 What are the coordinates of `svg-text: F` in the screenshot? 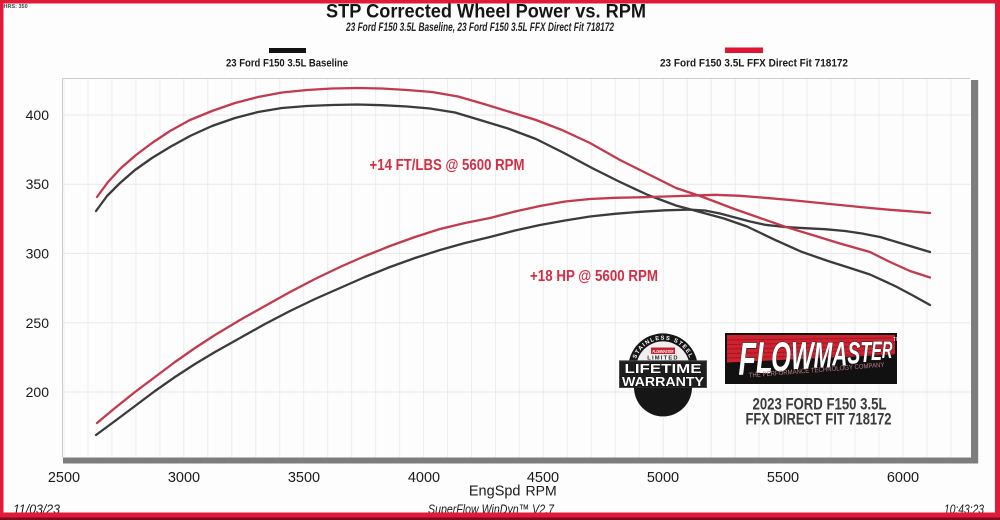 It's located at (748, 360).